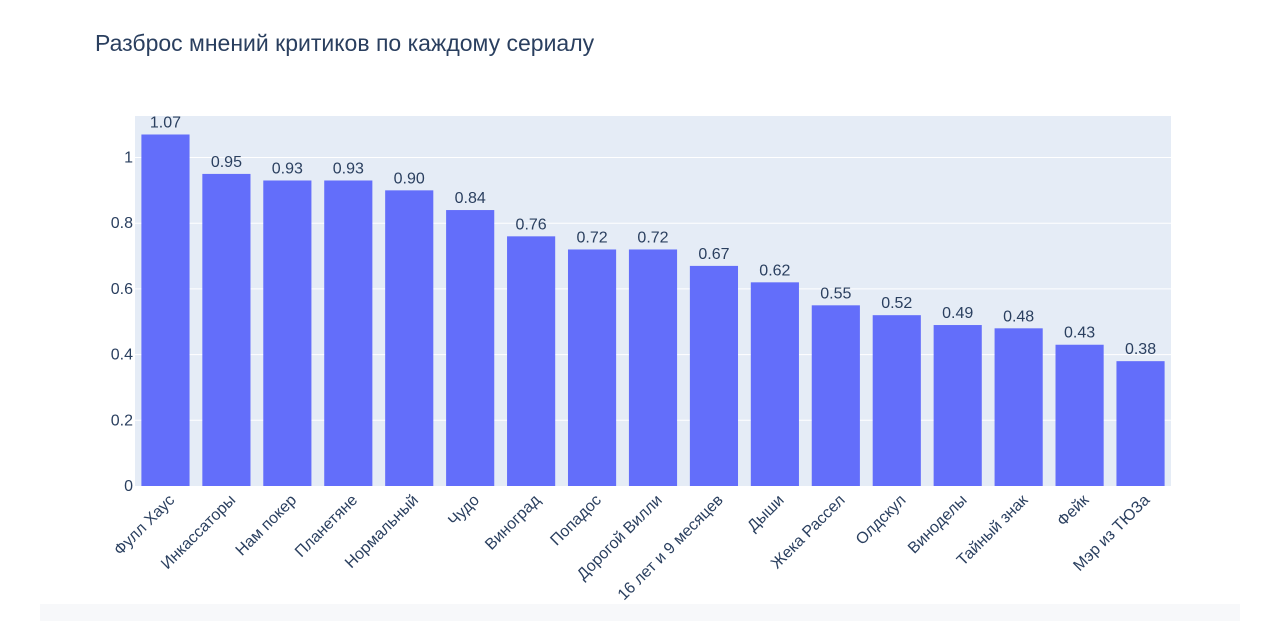  I want to click on x-tick-label: 16 лет и 9 месяцев, so click(671, 548).